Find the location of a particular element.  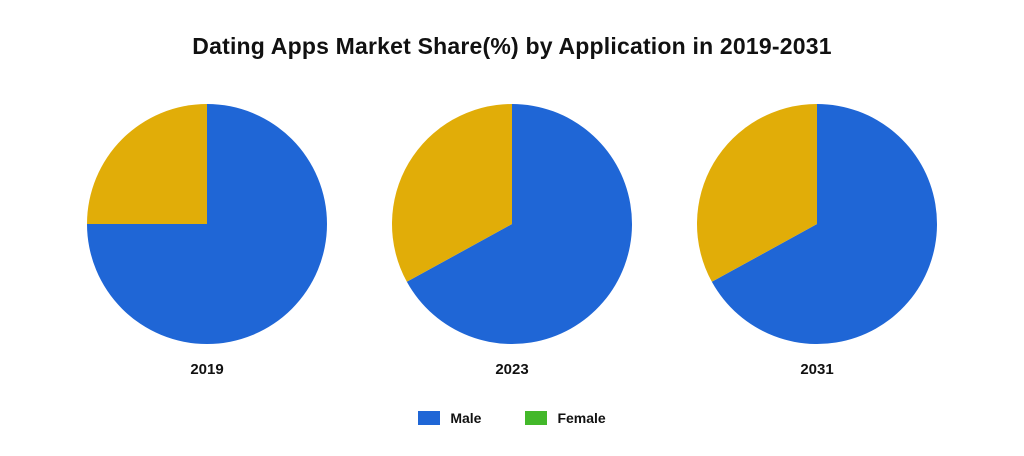

legend-swatch-male is located at coordinates (429, 418).